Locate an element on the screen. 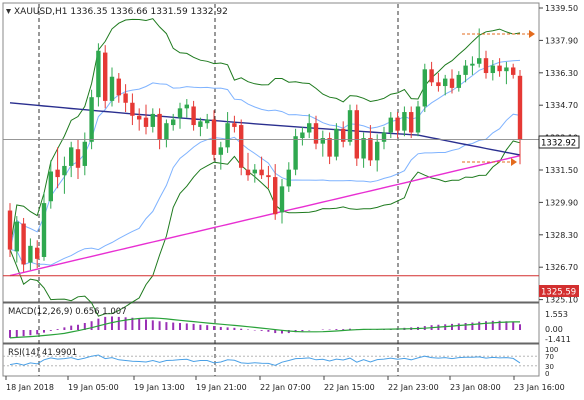  rsi-panel-frame is located at coordinates (271, 360).